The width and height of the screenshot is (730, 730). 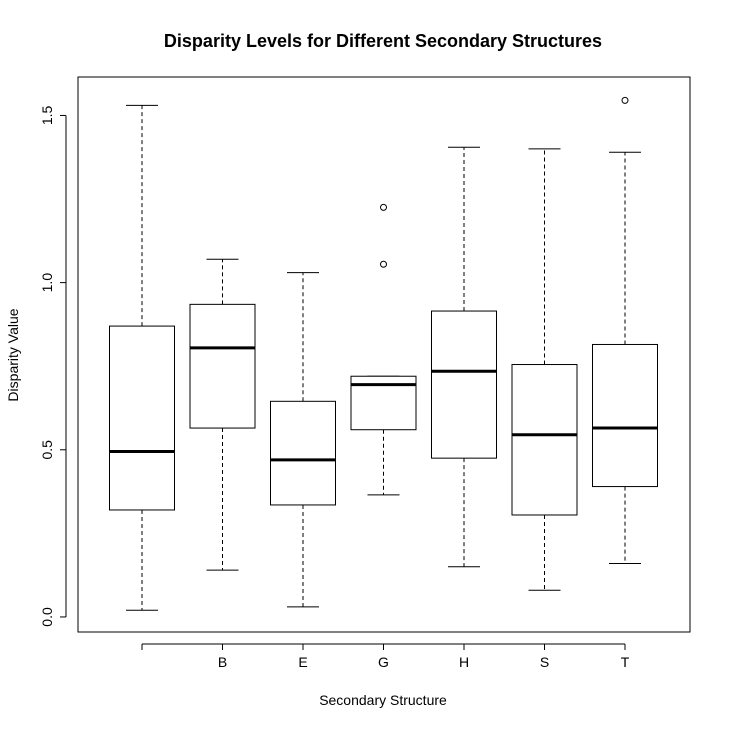 I want to click on y-tick-label: 1.5, so click(x=47, y=116).